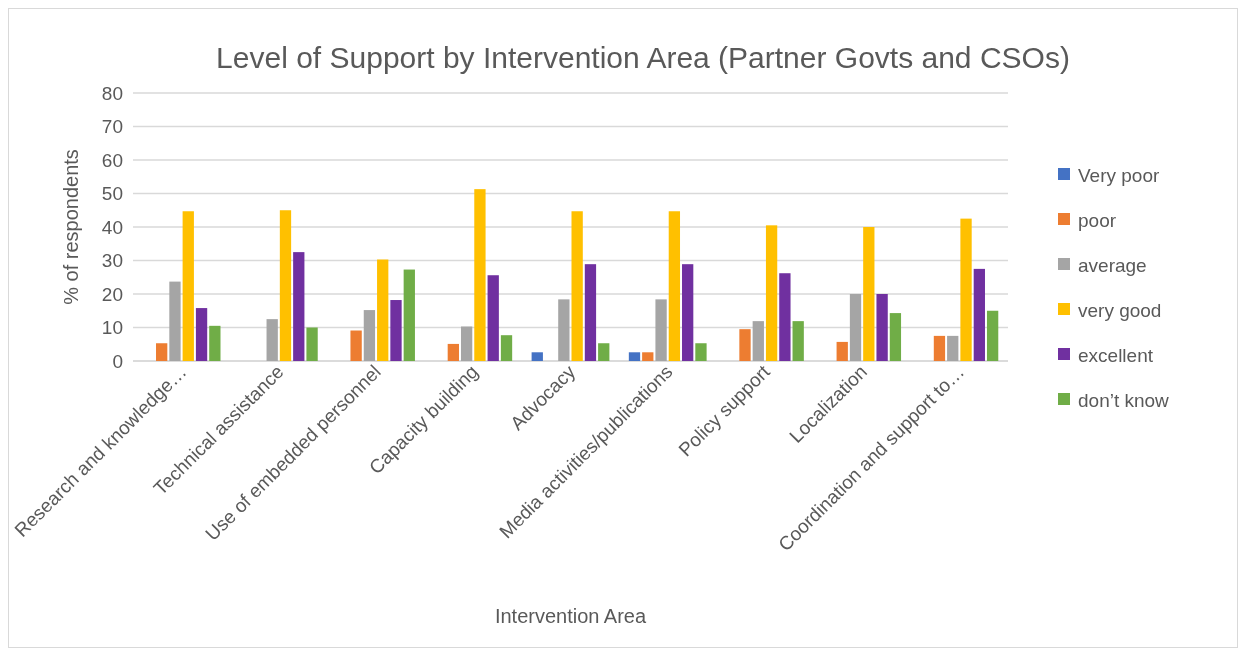 Image resolution: width=1246 pixels, height=656 pixels. What do you see at coordinates (1119, 175) in the screenshot?
I see `legend-label: Very poor` at bounding box center [1119, 175].